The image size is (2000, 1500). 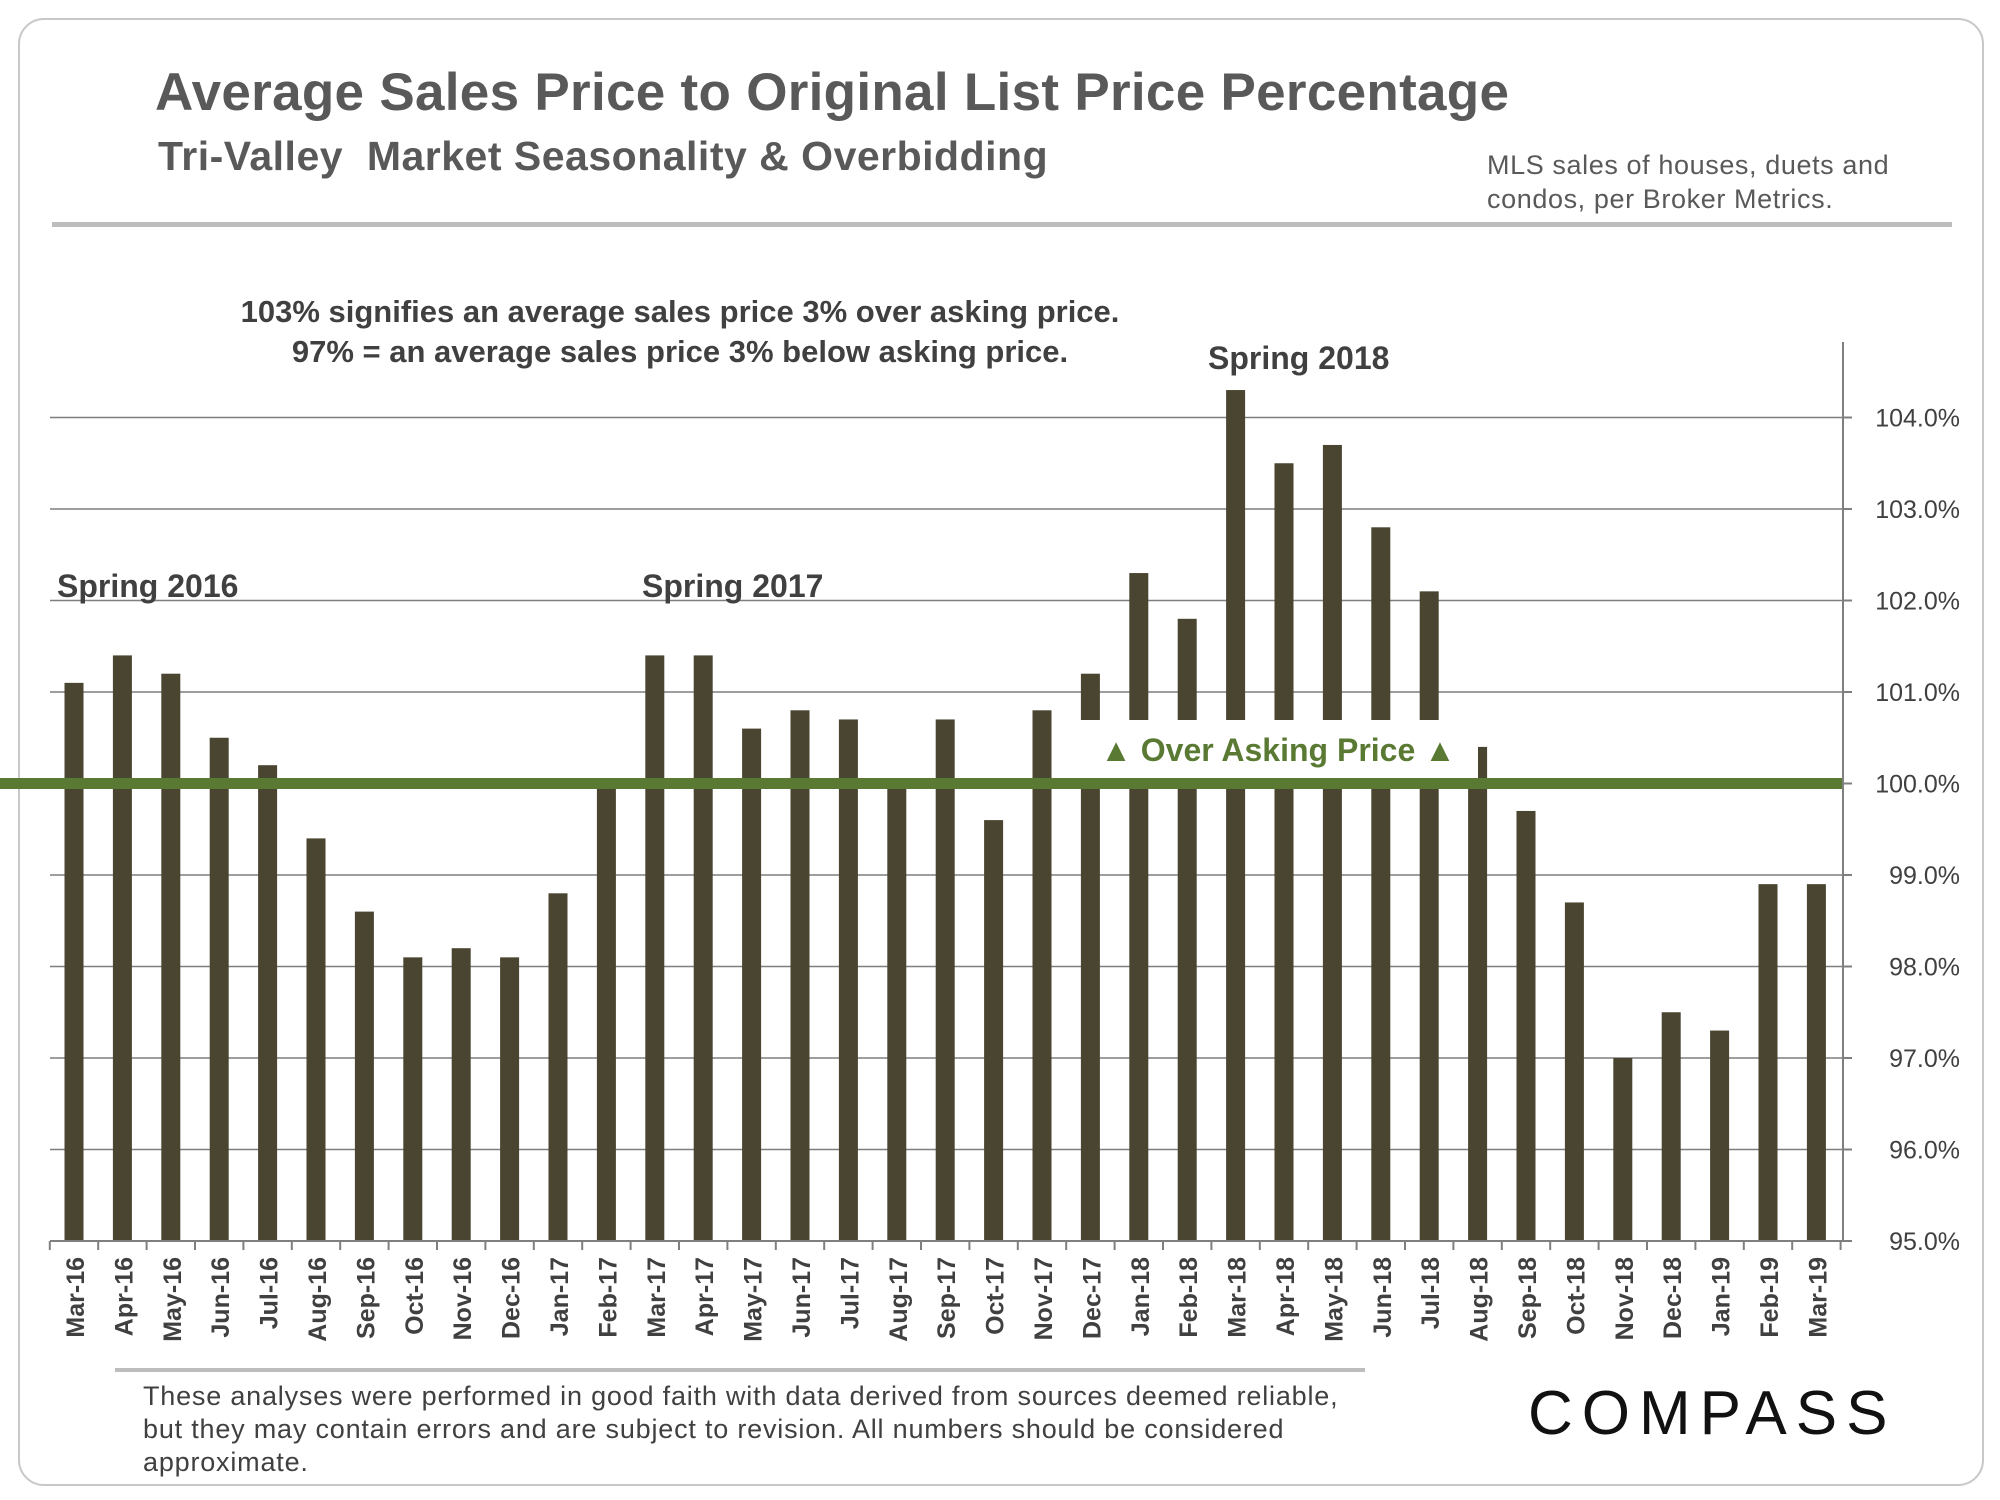 I want to click on x-tick-label: Aug-16, so click(x=318, y=1299).